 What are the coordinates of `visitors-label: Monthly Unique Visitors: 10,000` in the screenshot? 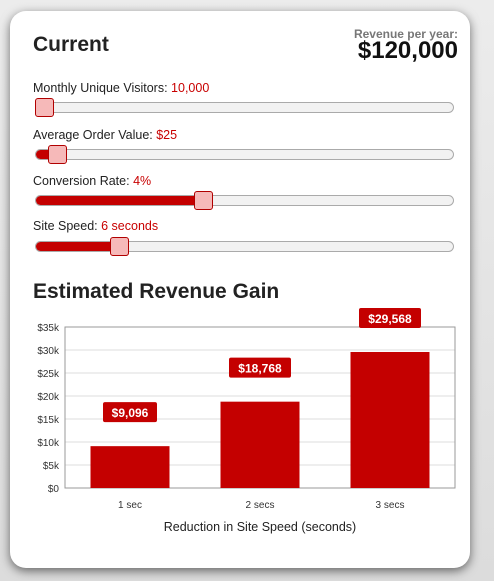 It's located at (121, 88).